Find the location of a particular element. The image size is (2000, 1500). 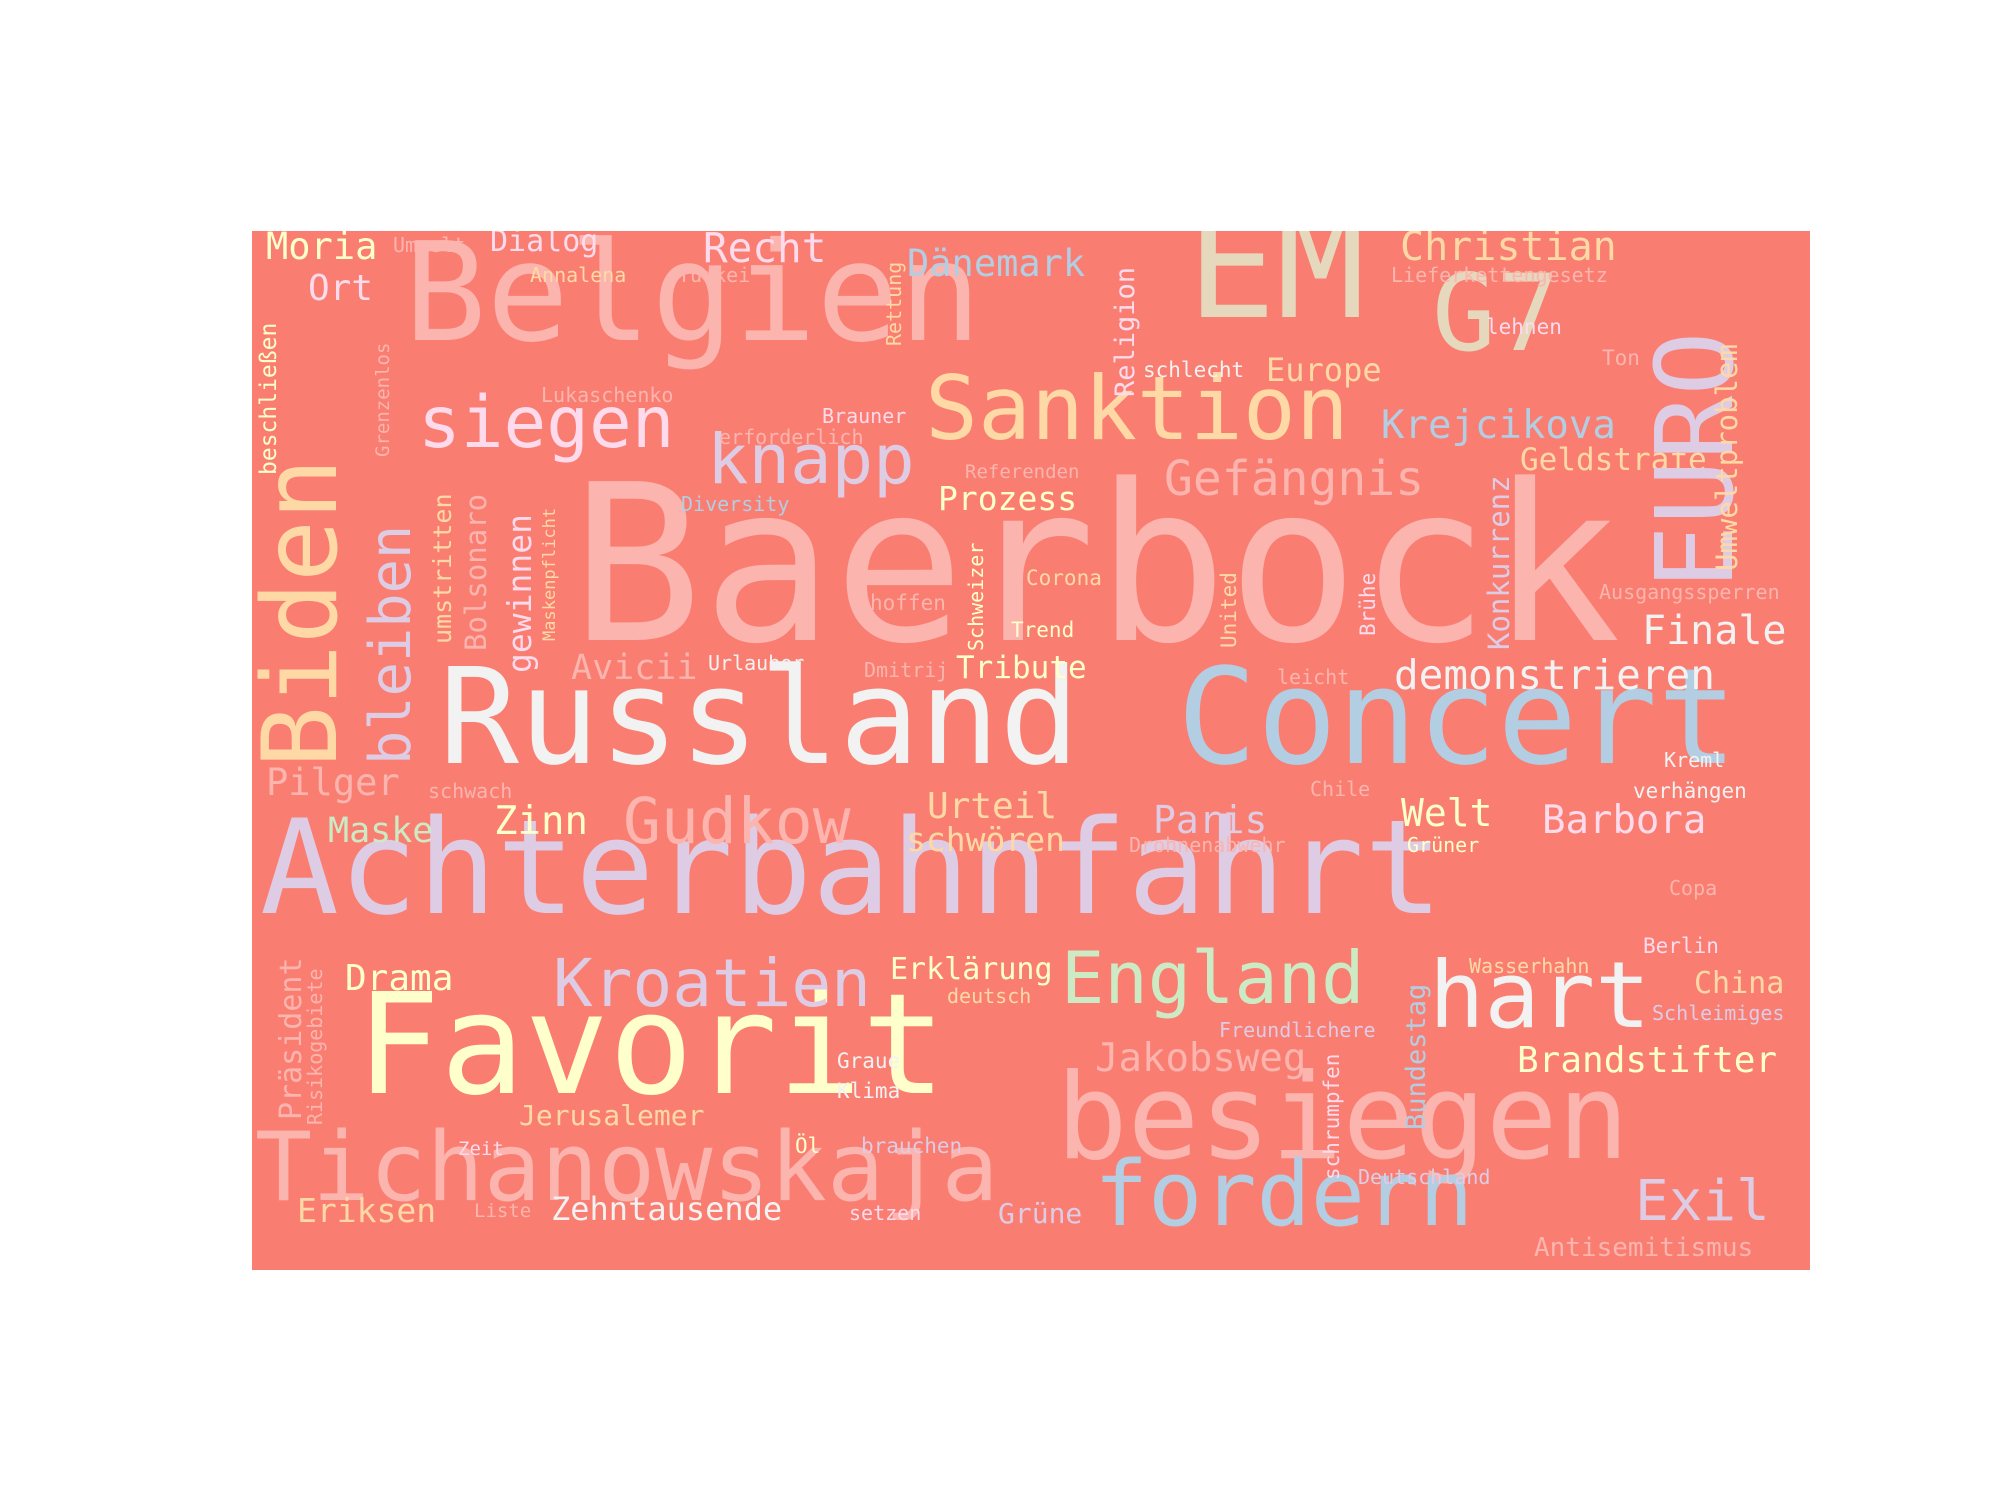

word-berlin: Berlin is located at coordinates (1681, 946).